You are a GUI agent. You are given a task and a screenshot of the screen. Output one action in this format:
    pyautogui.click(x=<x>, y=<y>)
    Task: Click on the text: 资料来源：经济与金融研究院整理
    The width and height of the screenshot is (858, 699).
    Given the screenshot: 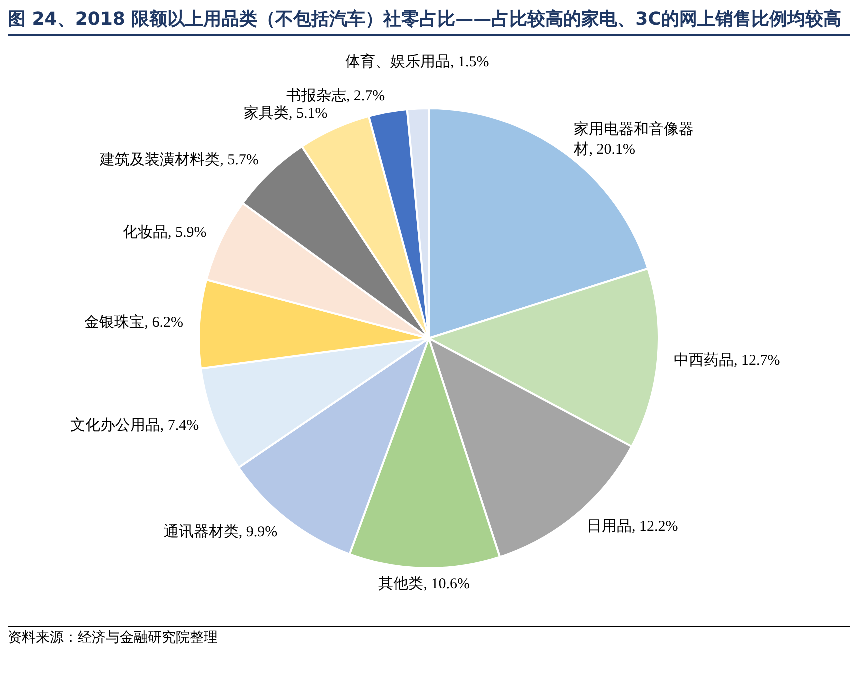 What is the action you would take?
    pyautogui.click(x=429, y=636)
    